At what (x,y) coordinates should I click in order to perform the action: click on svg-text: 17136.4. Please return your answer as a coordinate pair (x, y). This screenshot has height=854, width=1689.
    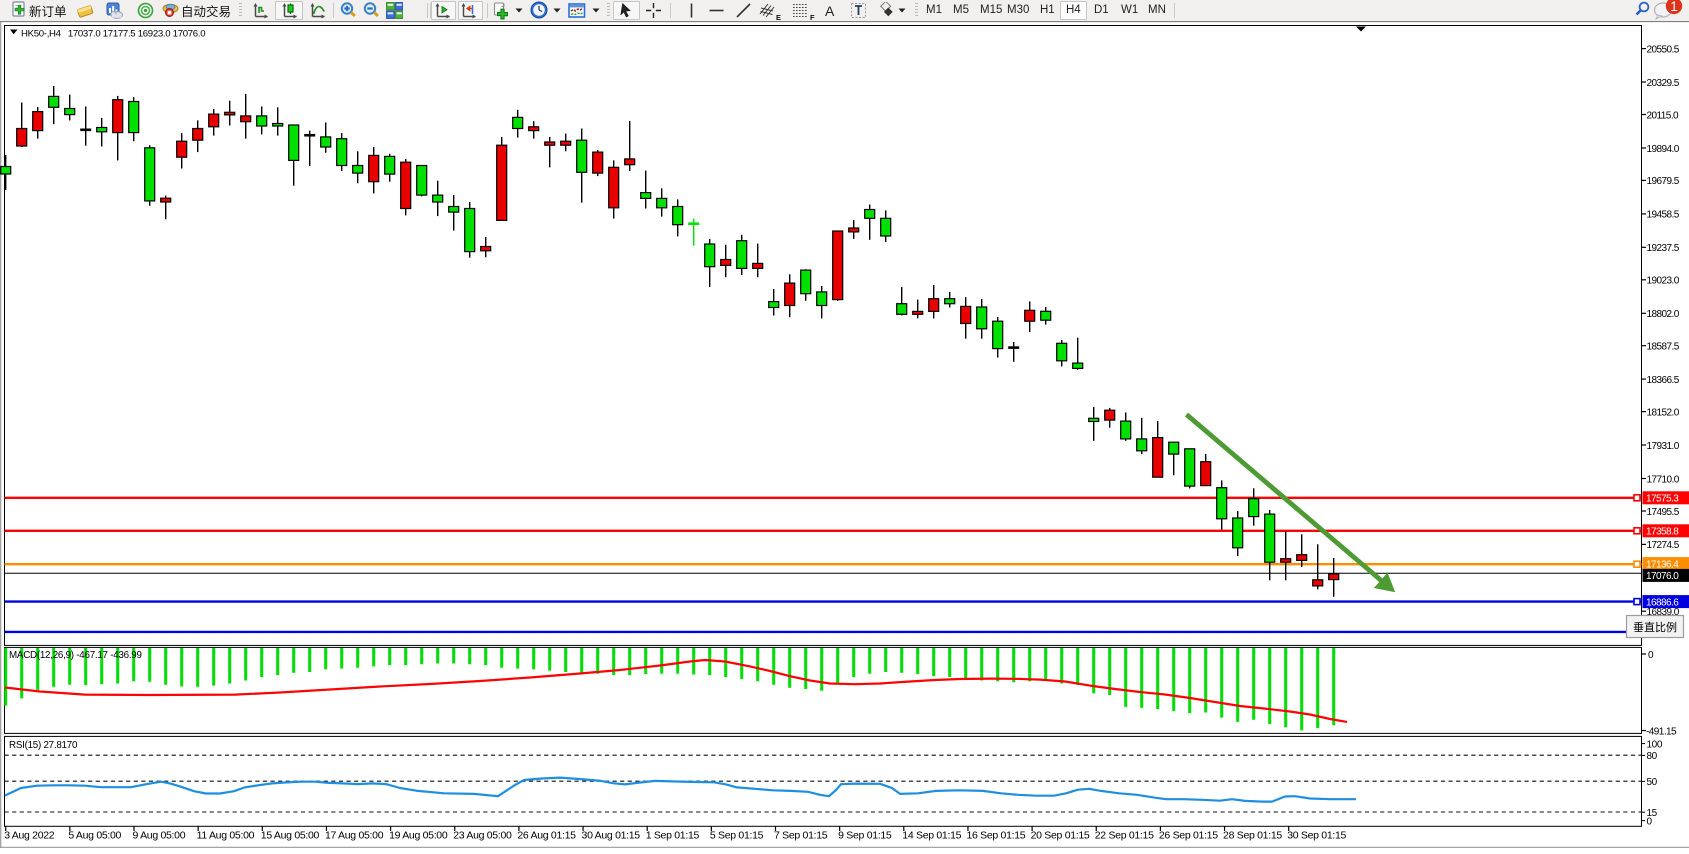
    Looking at the image, I should click on (1662, 564).